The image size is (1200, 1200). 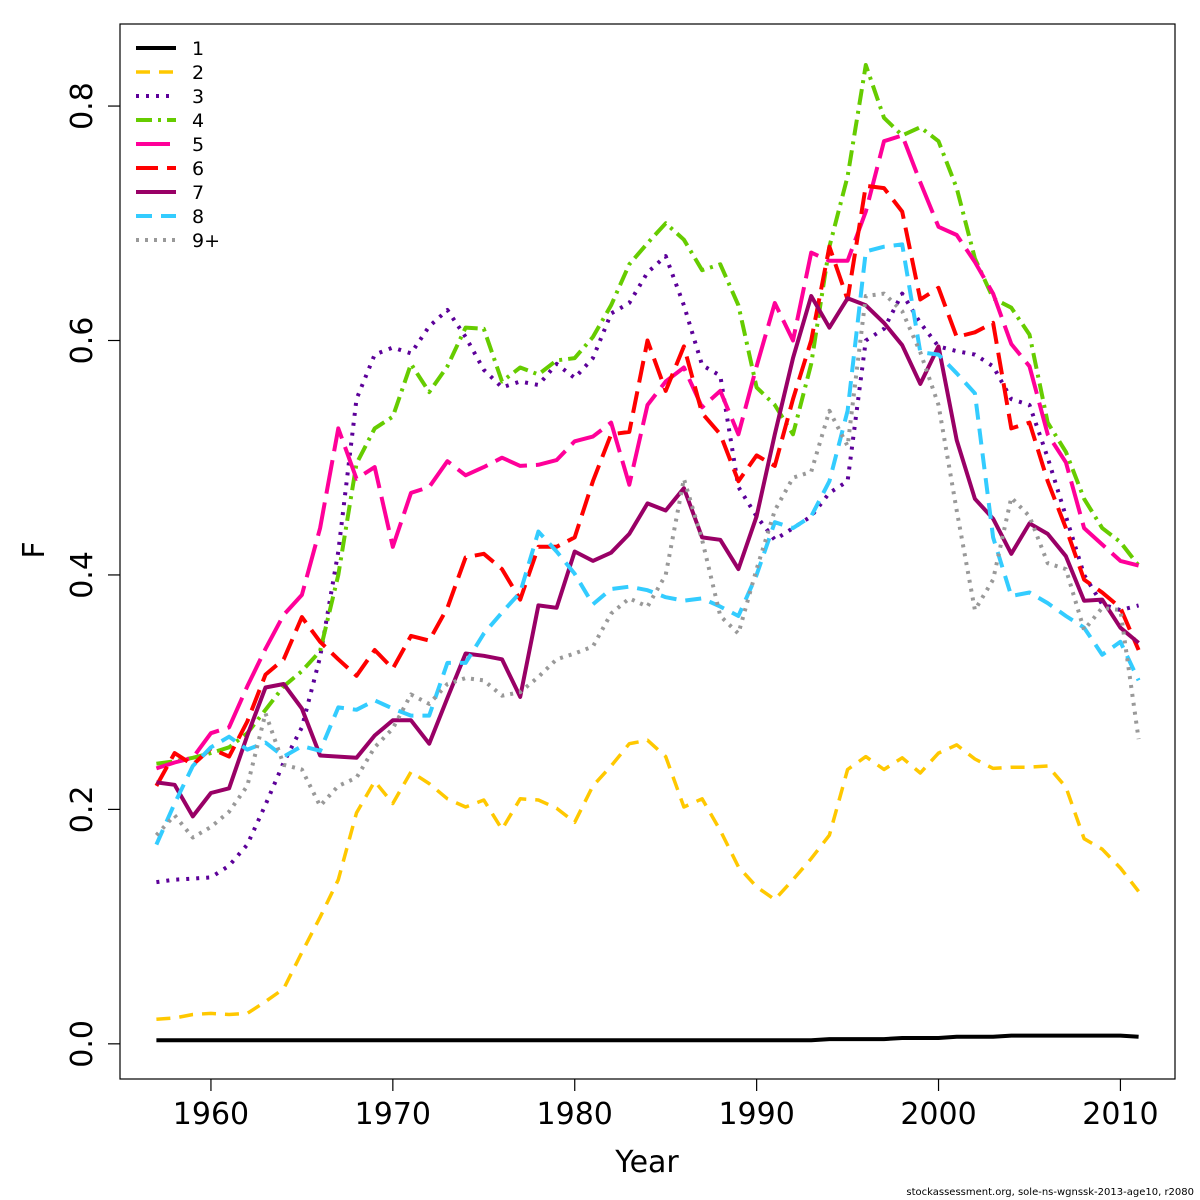 What do you see at coordinates (198, 97) in the screenshot?
I see `legend-label: 3` at bounding box center [198, 97].